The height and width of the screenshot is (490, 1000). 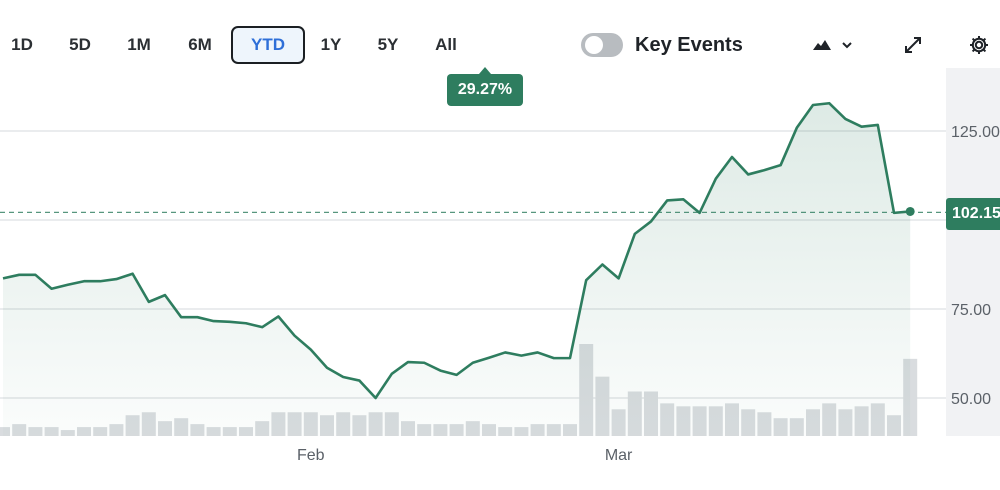 I want to click on chart-style-button, so click(x=833, y=45).